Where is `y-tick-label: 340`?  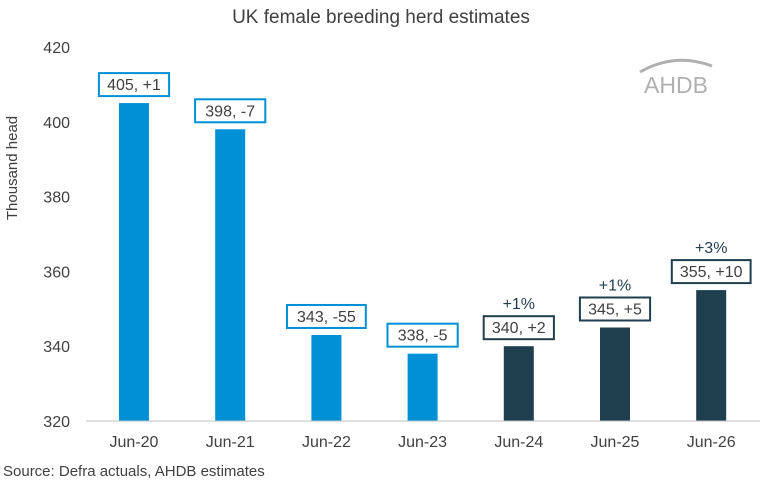 y-tick-label: 340 is located at coordinates (56, 347).